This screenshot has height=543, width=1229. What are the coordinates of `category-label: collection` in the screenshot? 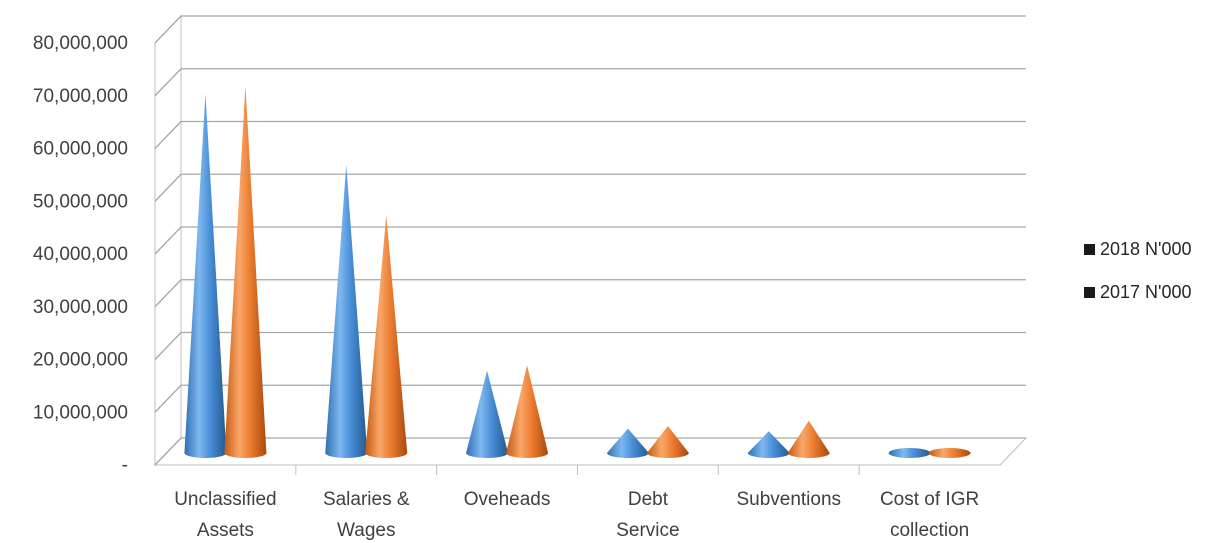 It's located at (929, 530).